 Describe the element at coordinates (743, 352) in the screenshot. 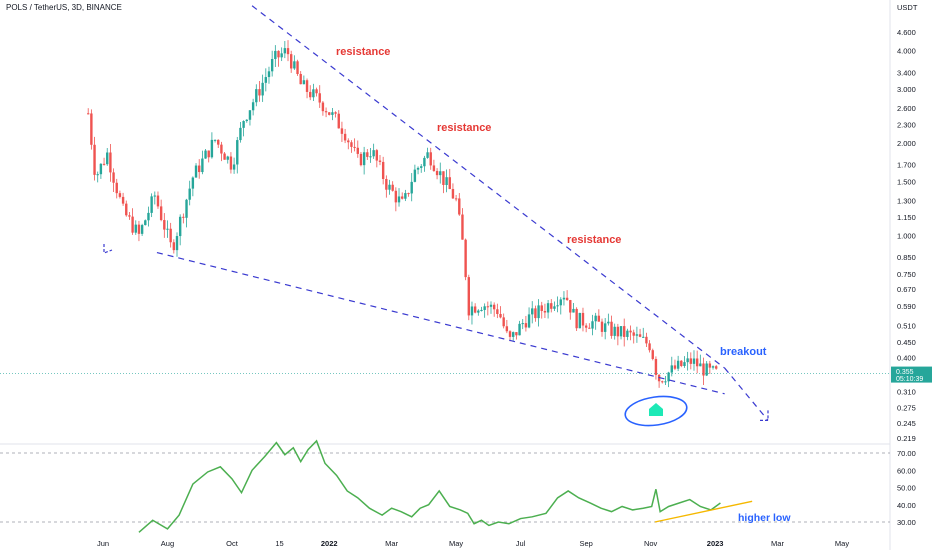

I see `chart-annotation: breakout` at that location.